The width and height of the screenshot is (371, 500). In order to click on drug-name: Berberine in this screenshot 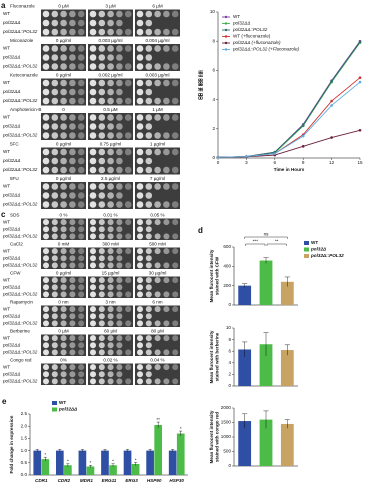, I will do `click(20, 331)`.